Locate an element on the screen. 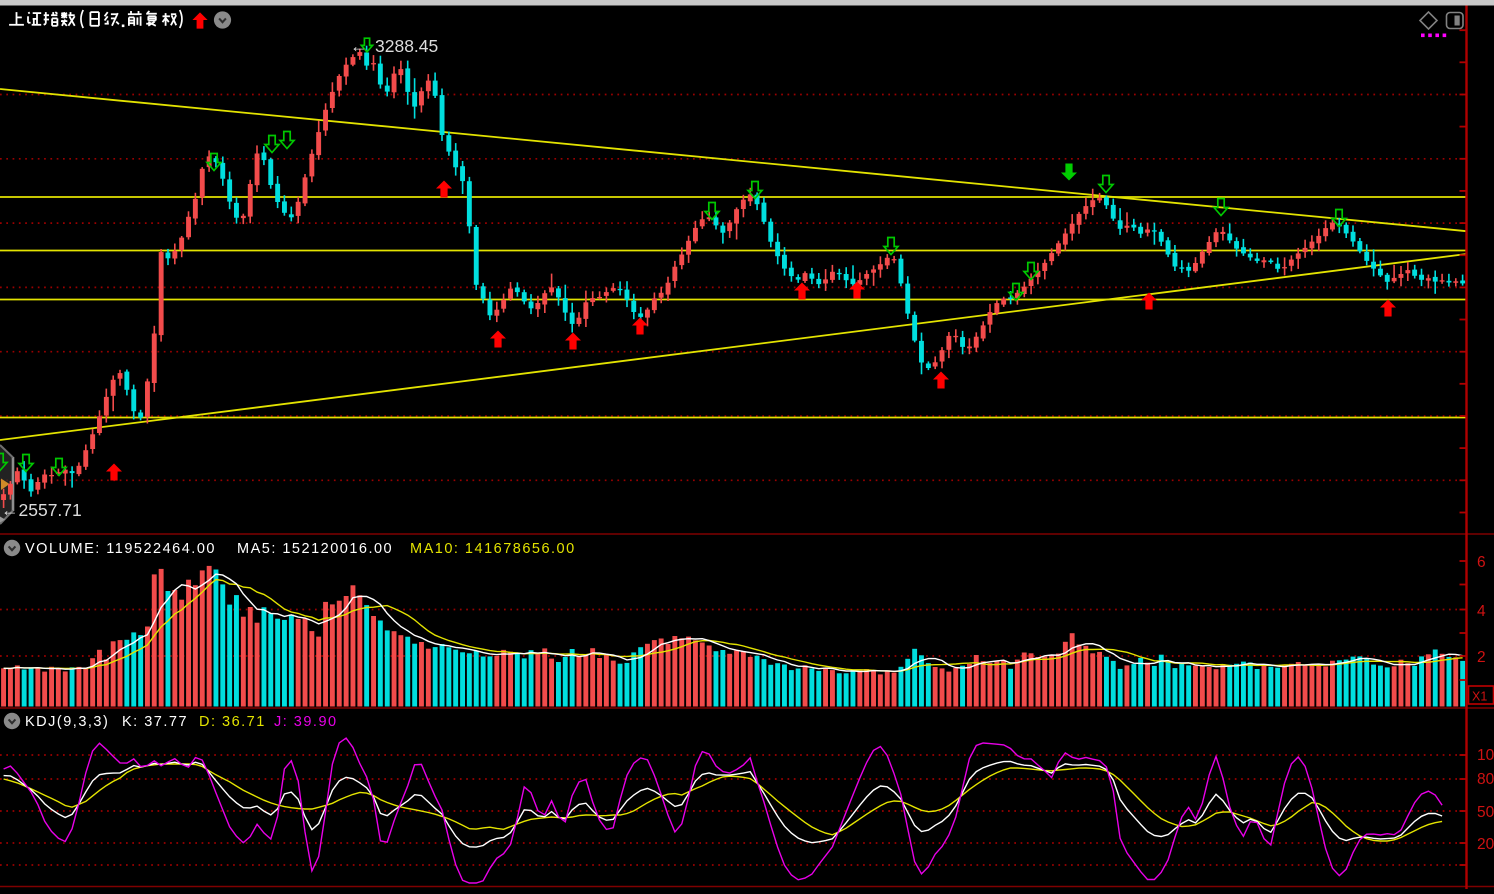 This screenshot has width=1494, height=894. svg-text: 20 is located at coordinates (1485, 844).